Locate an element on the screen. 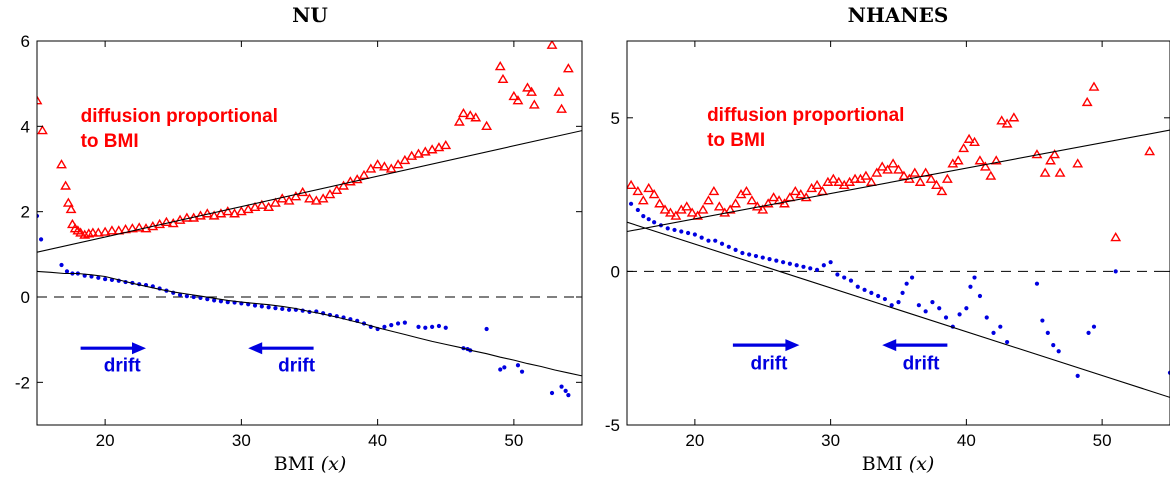 Image resolution: width=1170 pixels, height=501 pixels. y-tick-label: 4 is located at coordinates (25, 126).